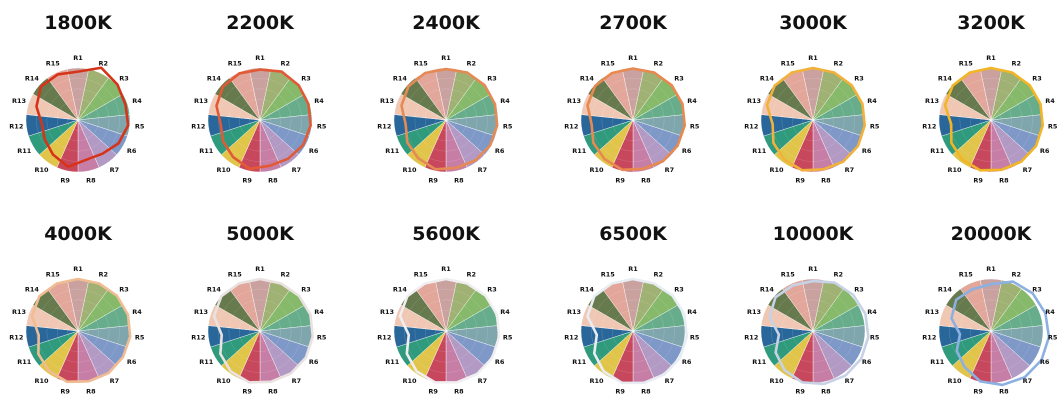 This screenshot has height=414, width=1061. What do you see at coordinates (633, 234) in the screenshot?
I see `chart-title: 6500K` at bounding box center [633, 234].